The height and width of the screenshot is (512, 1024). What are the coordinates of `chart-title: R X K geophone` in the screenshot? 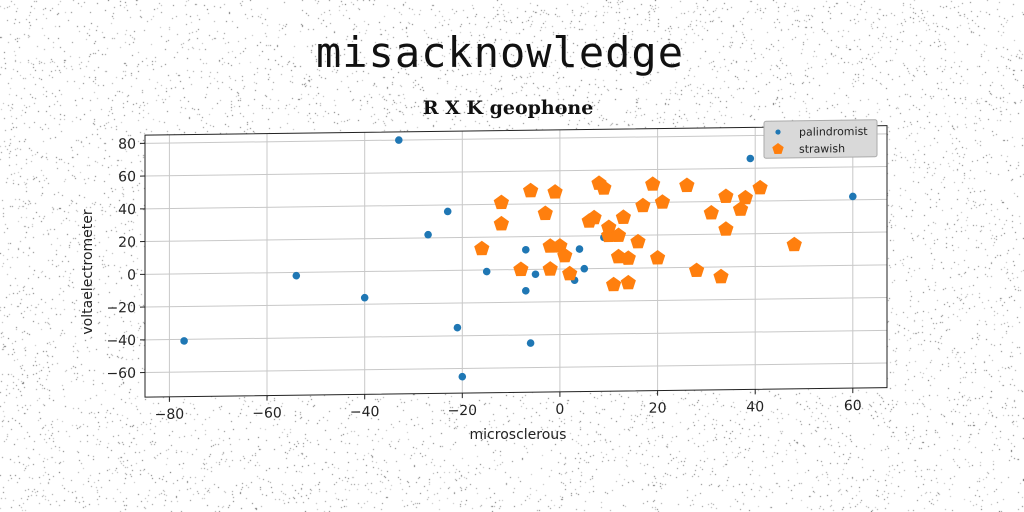 It's located at (508, 108).